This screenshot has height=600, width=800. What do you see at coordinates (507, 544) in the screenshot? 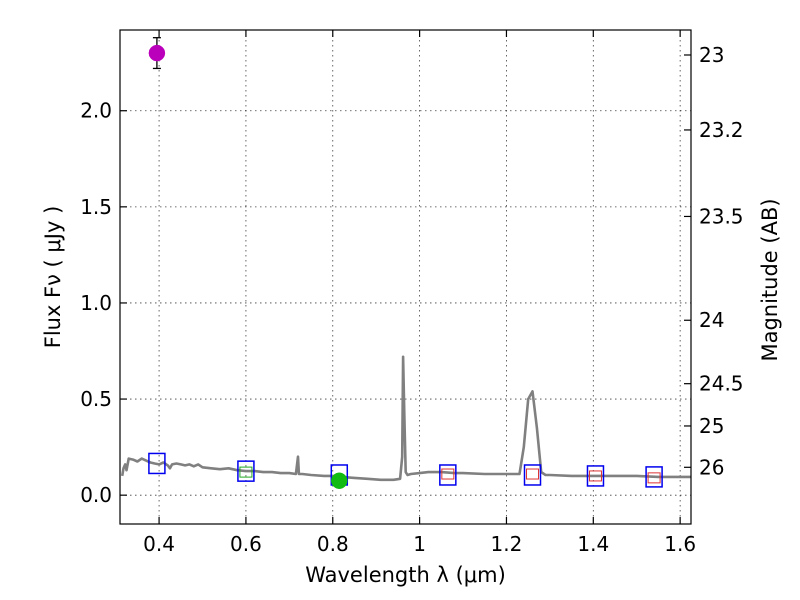
I see `x-tick-label: 1.2` at bounding box center [507, 544].